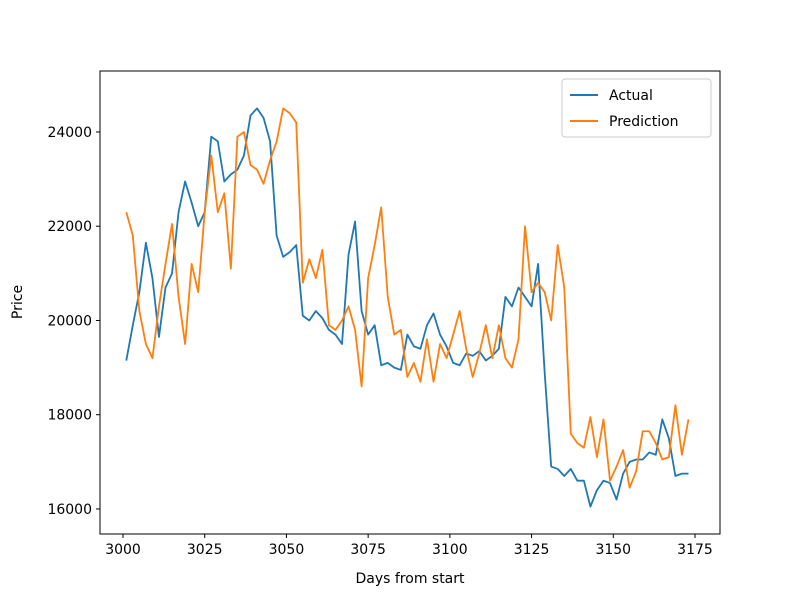 The width and height of the screenshot is (800, 602). What do you see at coordinates (69, 510) in the screenshot?
I see `y-tick-label: 16000` at bounding box center [69, 510].